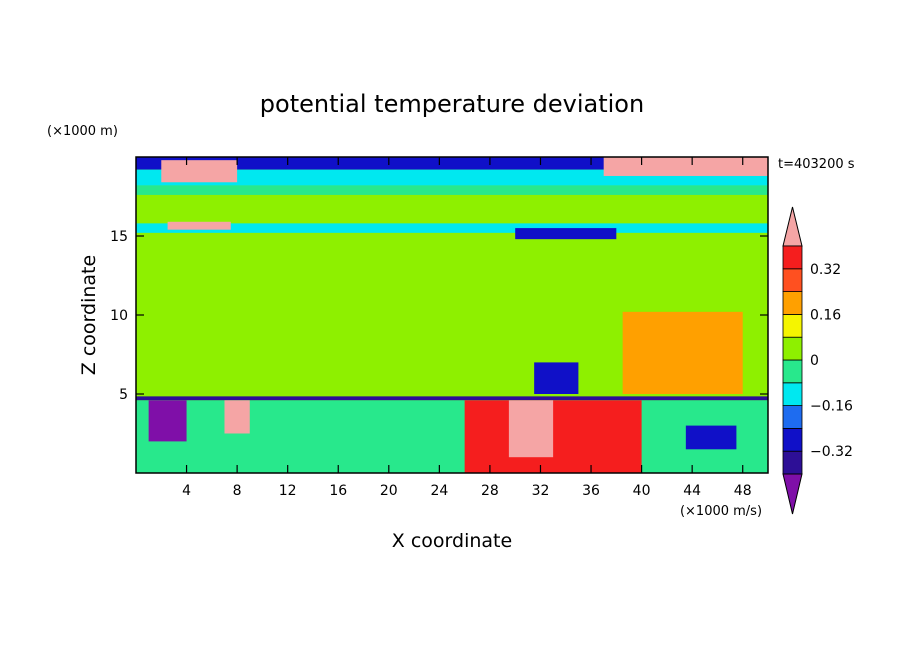  What do you see at coordinates (825, 315) in the screenshot?
I see `colorbar-label-1: 0.16` at bounding box center [825, 315].